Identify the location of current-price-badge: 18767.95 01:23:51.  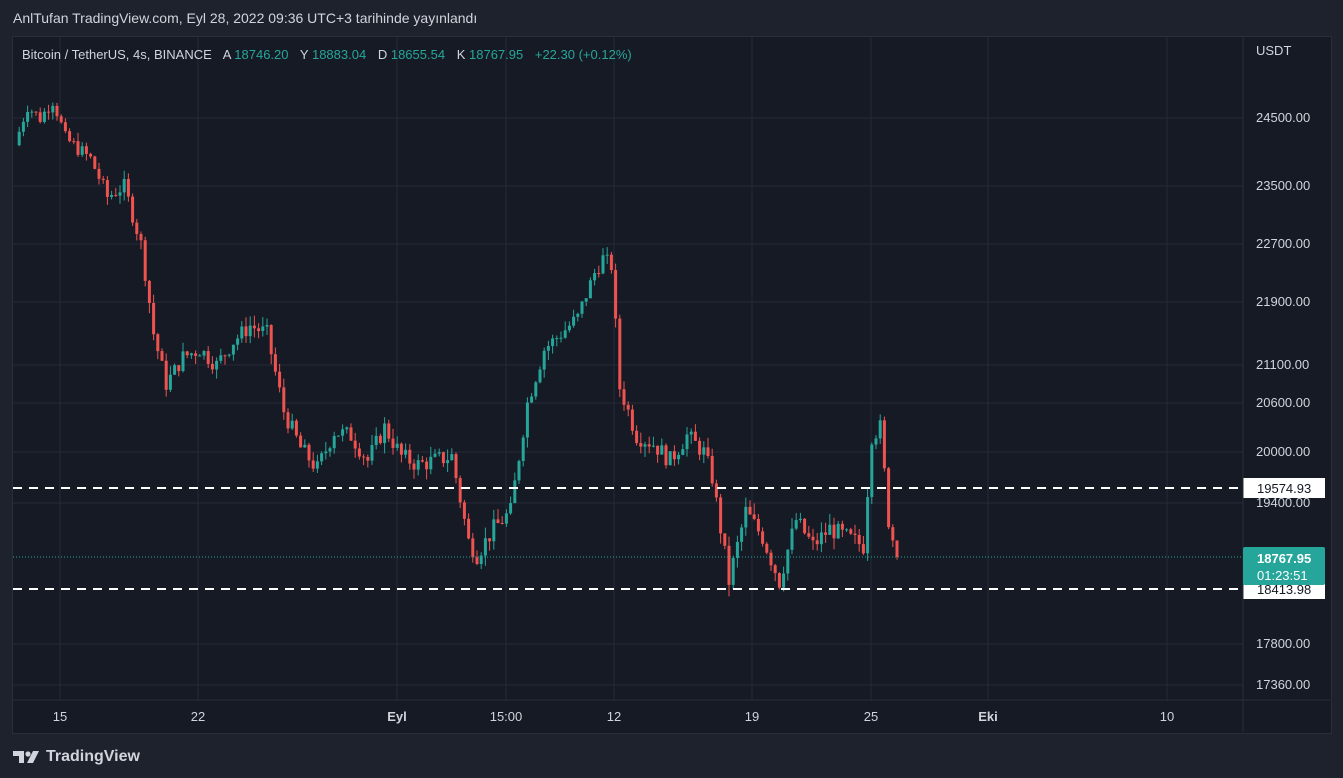
(1284, 566).